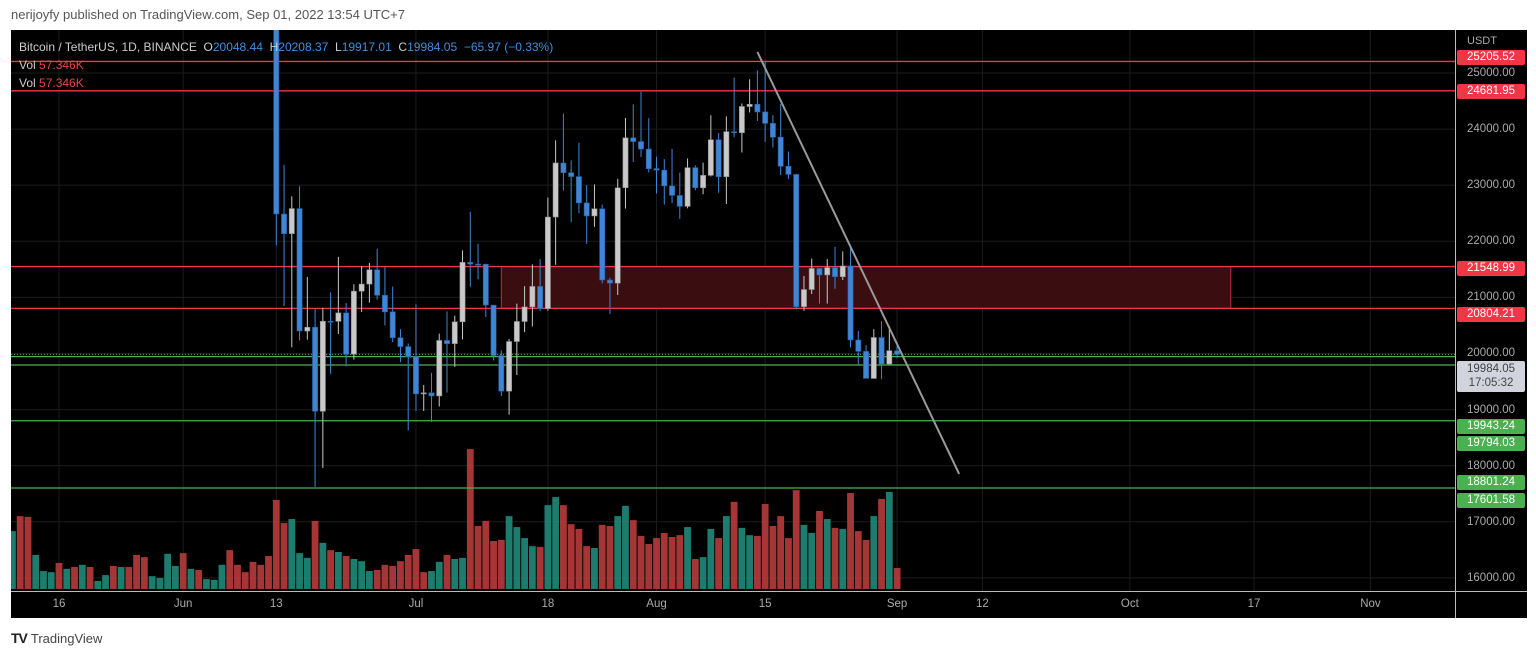  Describe the element at coordinates (656, 604) in the screenshot. I see `time-tick-label: Aug` at that location.